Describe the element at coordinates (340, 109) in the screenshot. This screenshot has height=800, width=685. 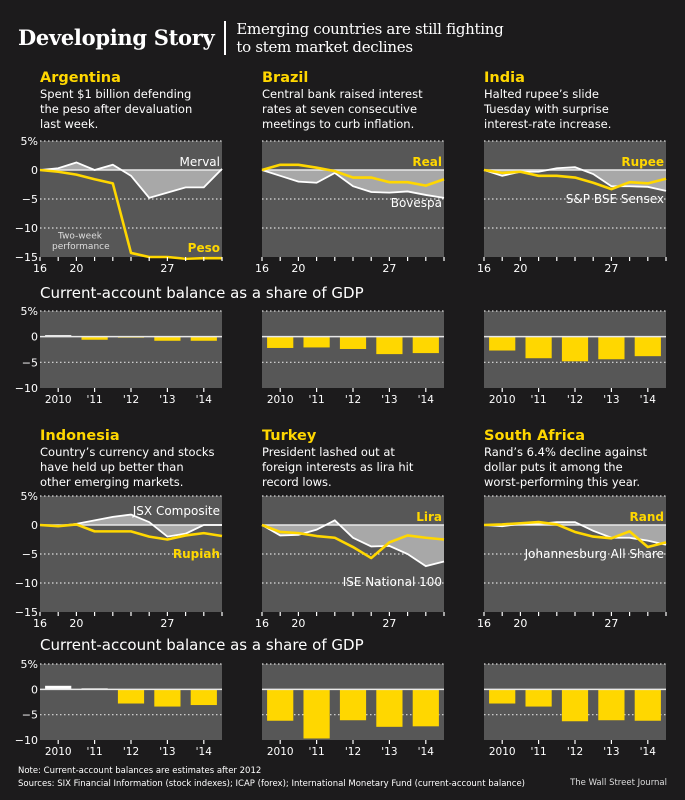
I see `country-desc-2: rates at seven consecutive` at that location.